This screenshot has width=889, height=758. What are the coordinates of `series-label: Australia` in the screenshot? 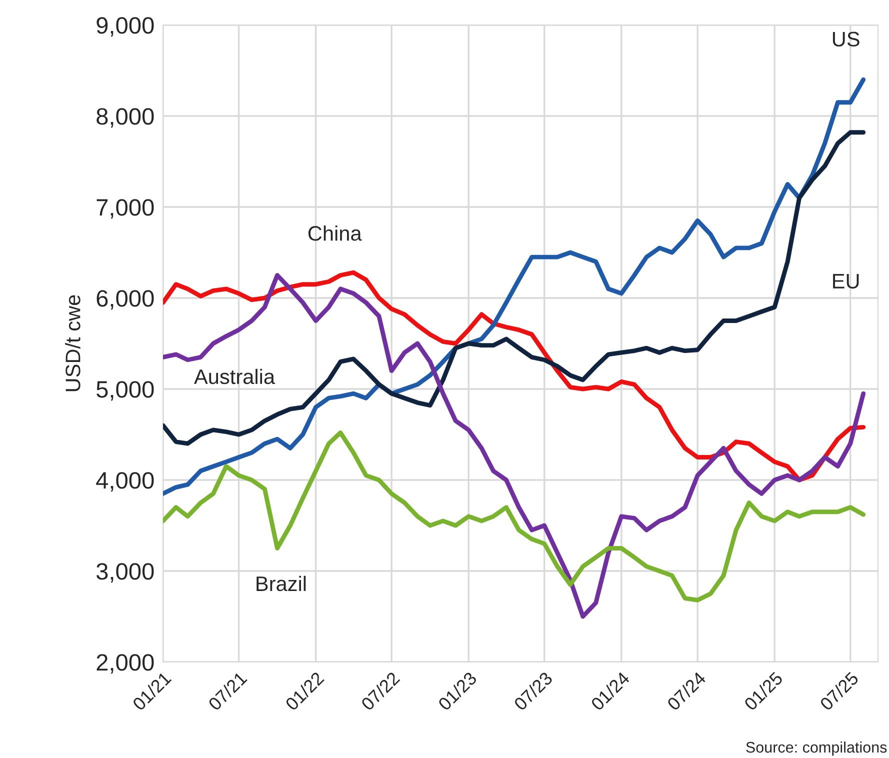 It's located at (235, 376).